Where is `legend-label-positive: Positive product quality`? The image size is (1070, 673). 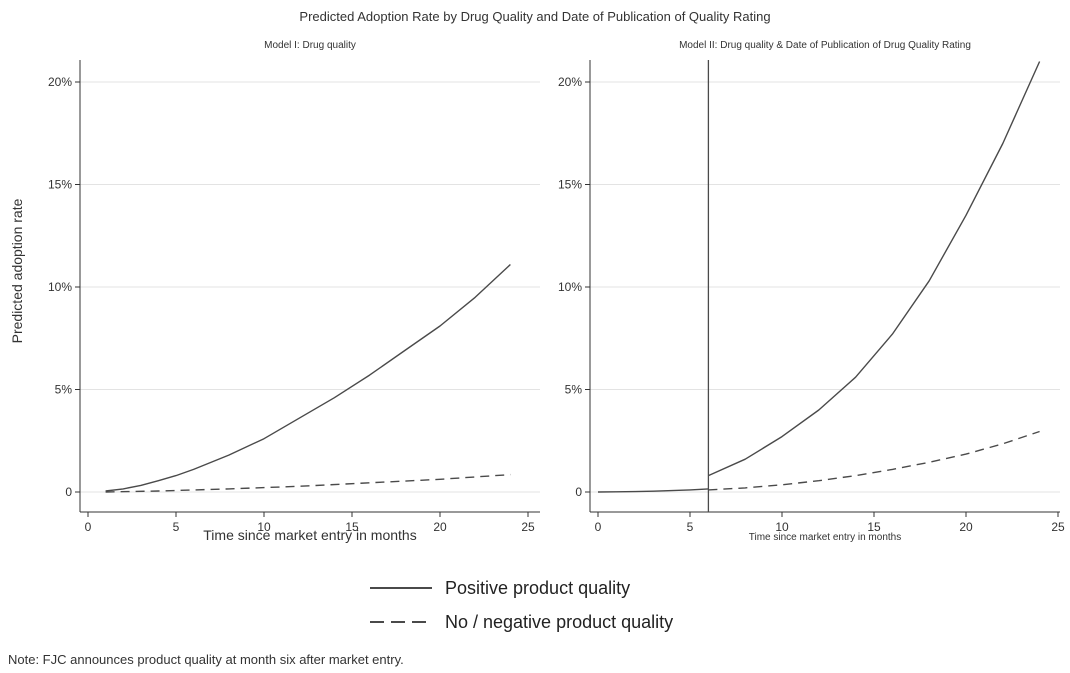 legend-label-positive: Positive product quality is located at coordinates (538, 587).